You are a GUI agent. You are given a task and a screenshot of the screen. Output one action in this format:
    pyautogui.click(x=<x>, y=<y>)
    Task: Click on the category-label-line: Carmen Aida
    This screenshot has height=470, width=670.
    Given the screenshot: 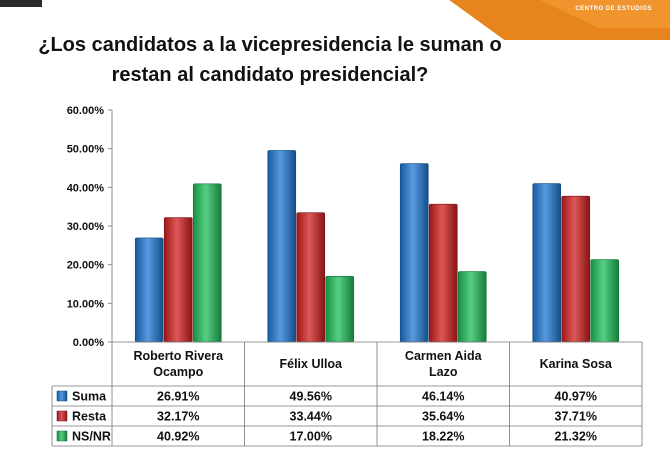 What is the action you would take?
    pyautogui.click(x=444, y=356)
    